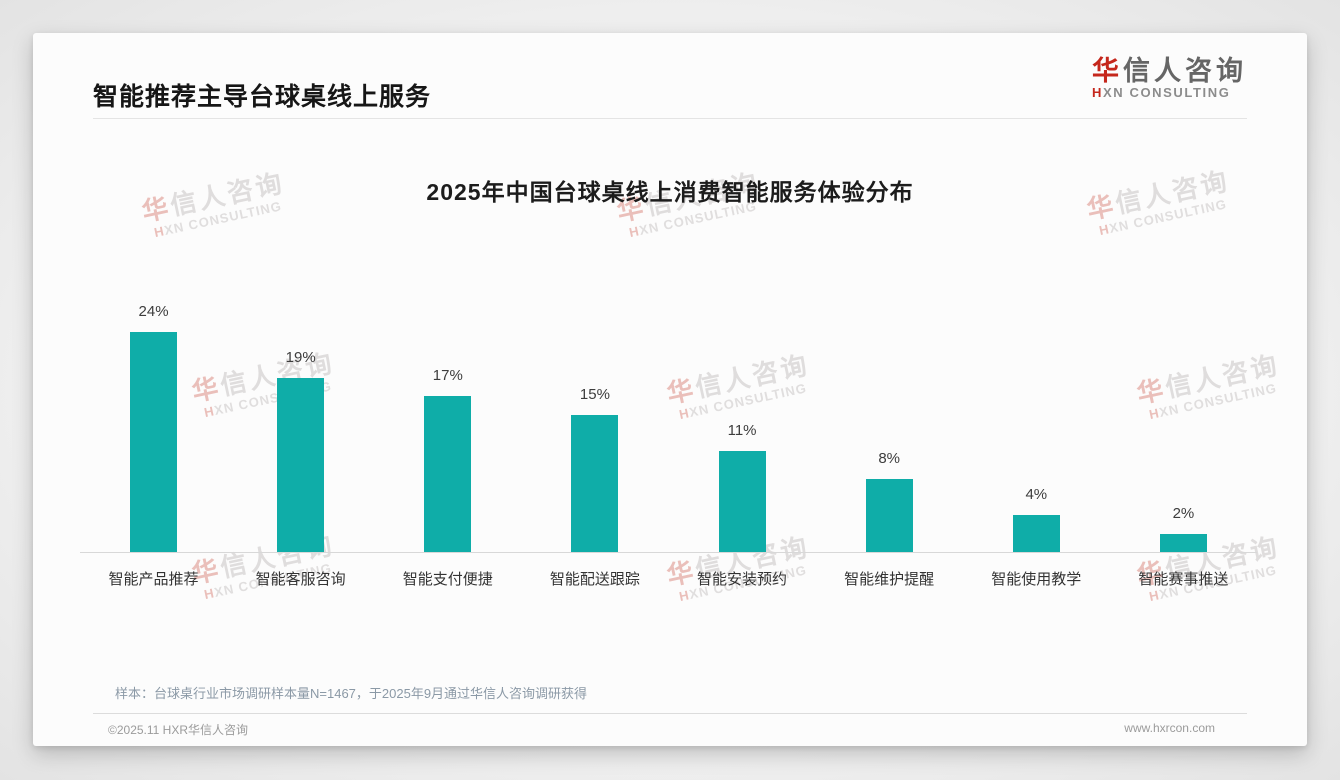  I want to click on logo-chinese-text: 华信人咨询, so click(1169, 71).